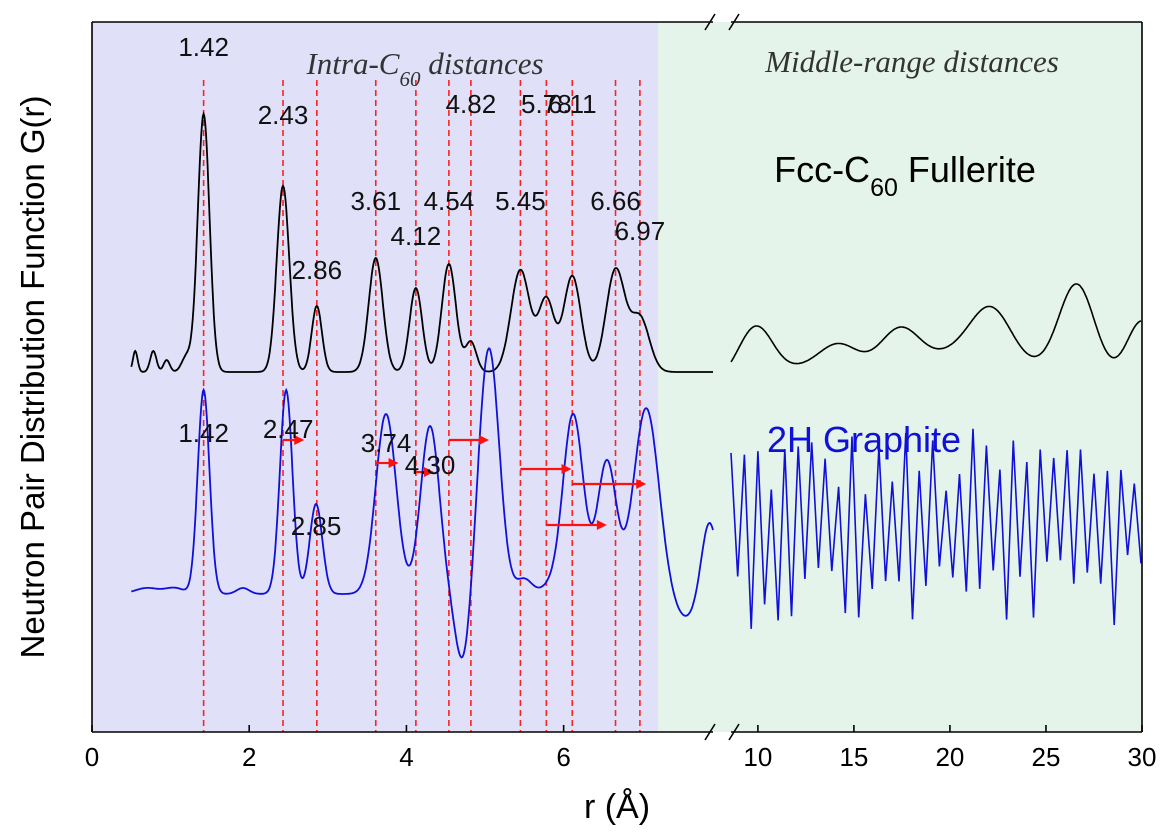 This screenshot has width=1163, height=837. What do you see at coordinates (430, 465) in the screenshot?
I see `graphite-peak-label-4: 4.30` at bounding box center [430, 465].